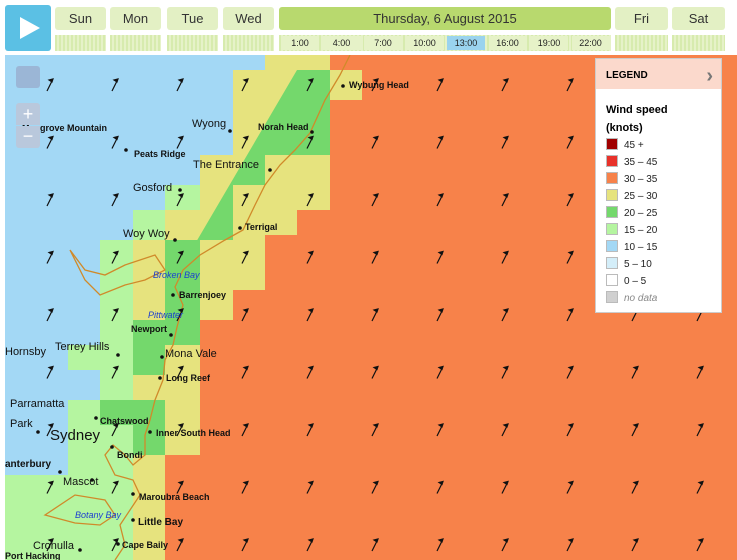  Describe the element at coordinates (631, 298) in the screenshot. I see `legend-item: no data` at that location.